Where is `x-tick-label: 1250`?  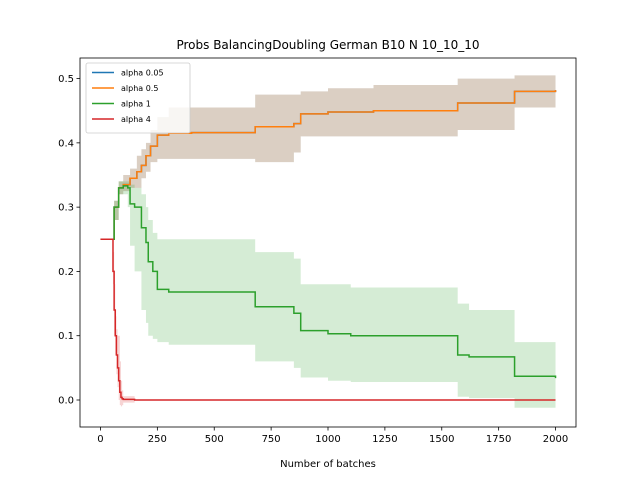
x-tick-label: 1250 is located at coordinates (384, 439).